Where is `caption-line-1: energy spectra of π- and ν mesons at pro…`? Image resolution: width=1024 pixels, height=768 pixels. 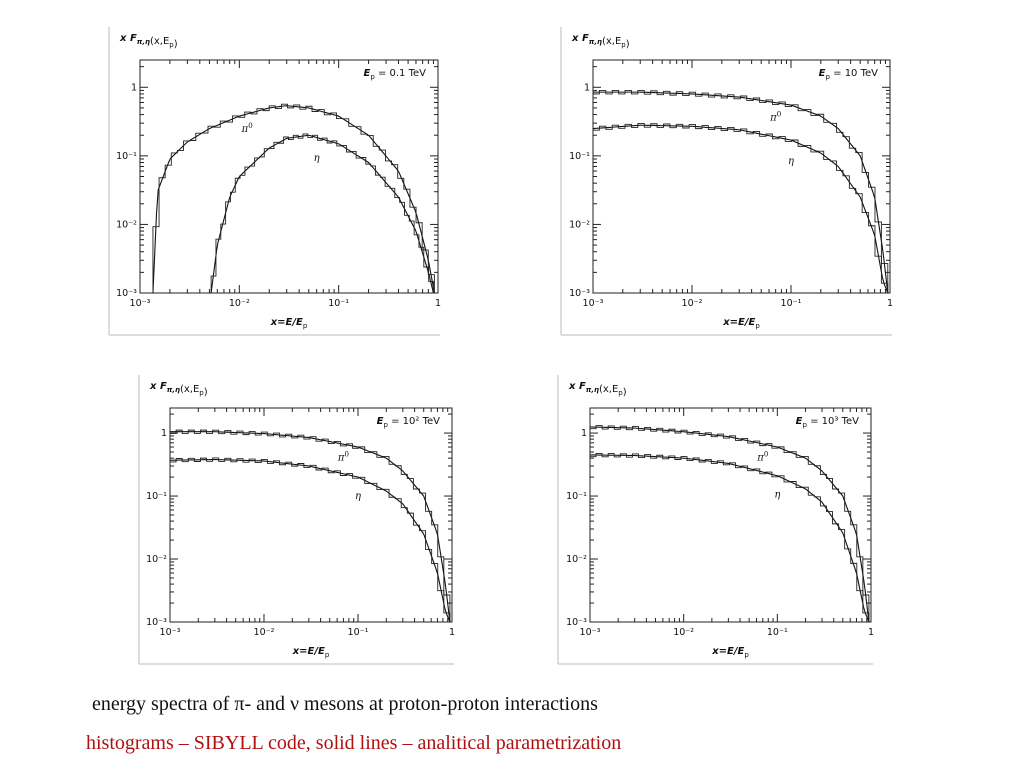 caption-line-1: energy spectra of π- and ν mesons at pro… is located at coordinates (345, 704).